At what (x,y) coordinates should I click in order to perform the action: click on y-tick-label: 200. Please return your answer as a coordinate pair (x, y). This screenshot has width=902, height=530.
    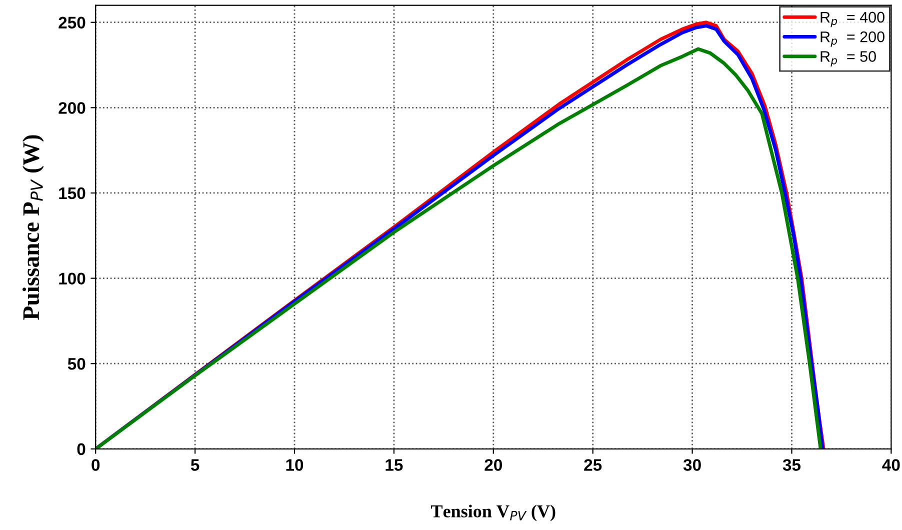
    Looking at the image, I should click on (72, 108).